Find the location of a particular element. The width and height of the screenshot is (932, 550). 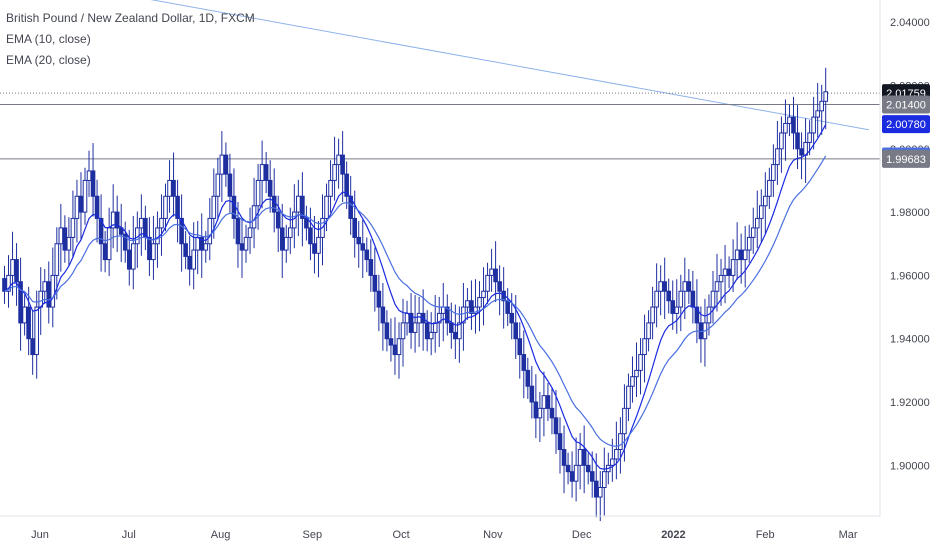

x-tick-8: Feb is located at coordinates (765, 535).